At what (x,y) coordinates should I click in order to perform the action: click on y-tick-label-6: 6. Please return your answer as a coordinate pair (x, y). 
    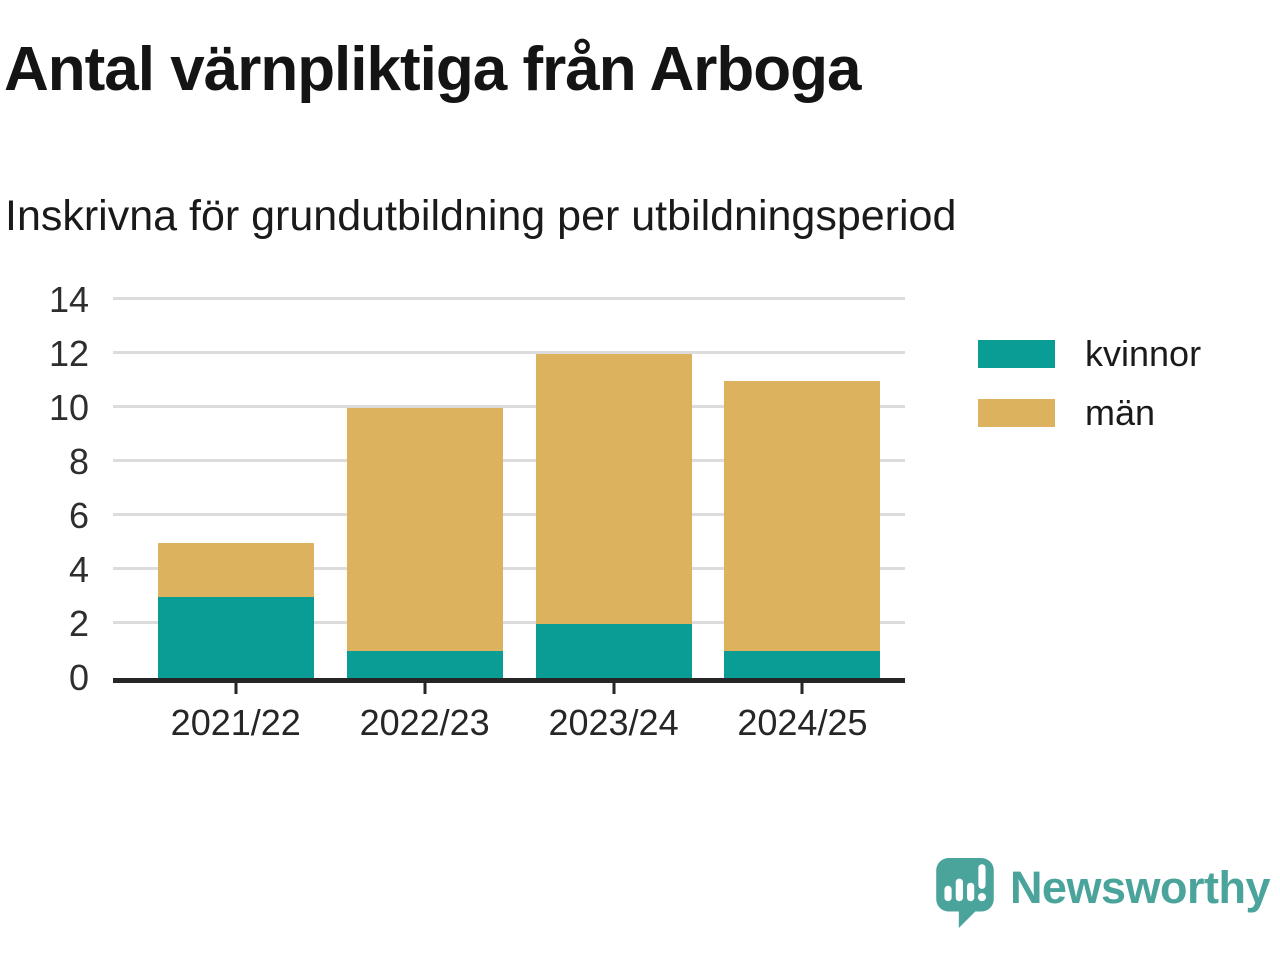
    Looking at the image, I should click on (78, 515).